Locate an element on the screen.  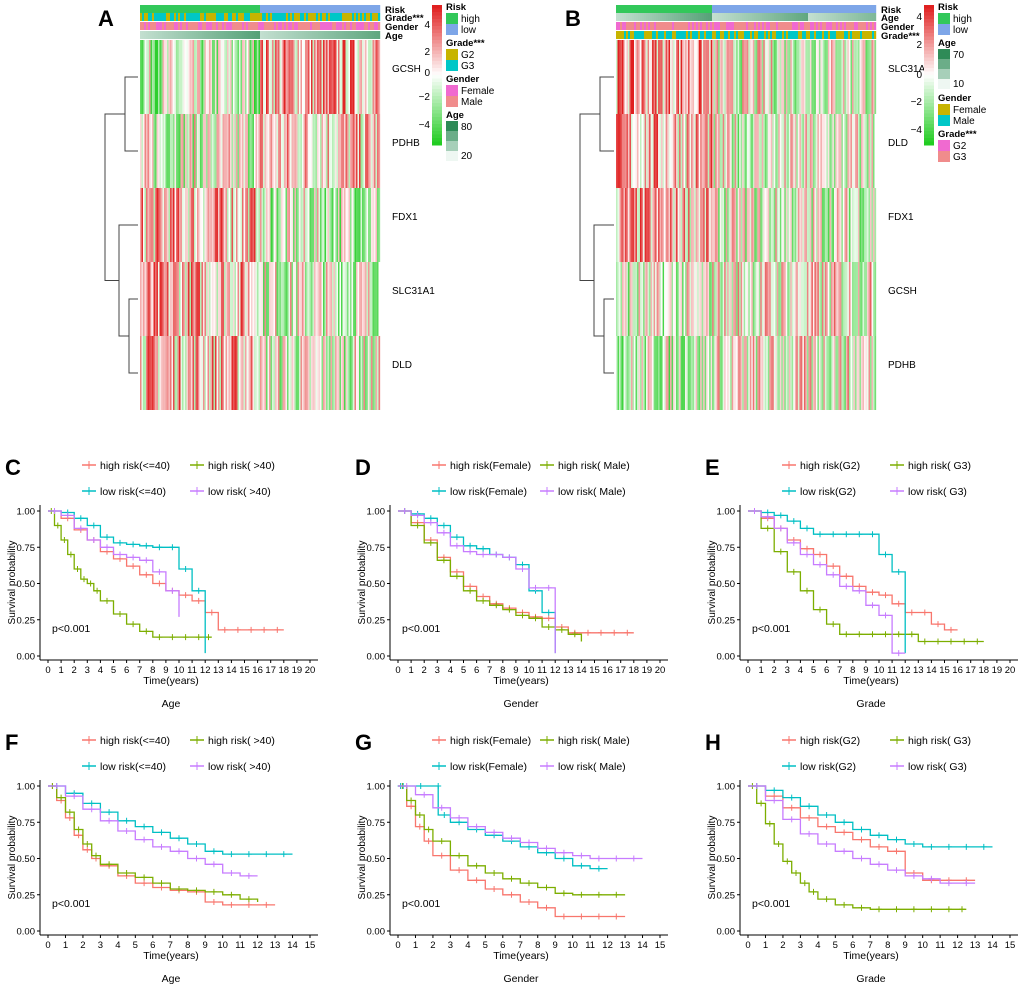
y-tick-label: 0.50 is located at coordinates (26, 859).